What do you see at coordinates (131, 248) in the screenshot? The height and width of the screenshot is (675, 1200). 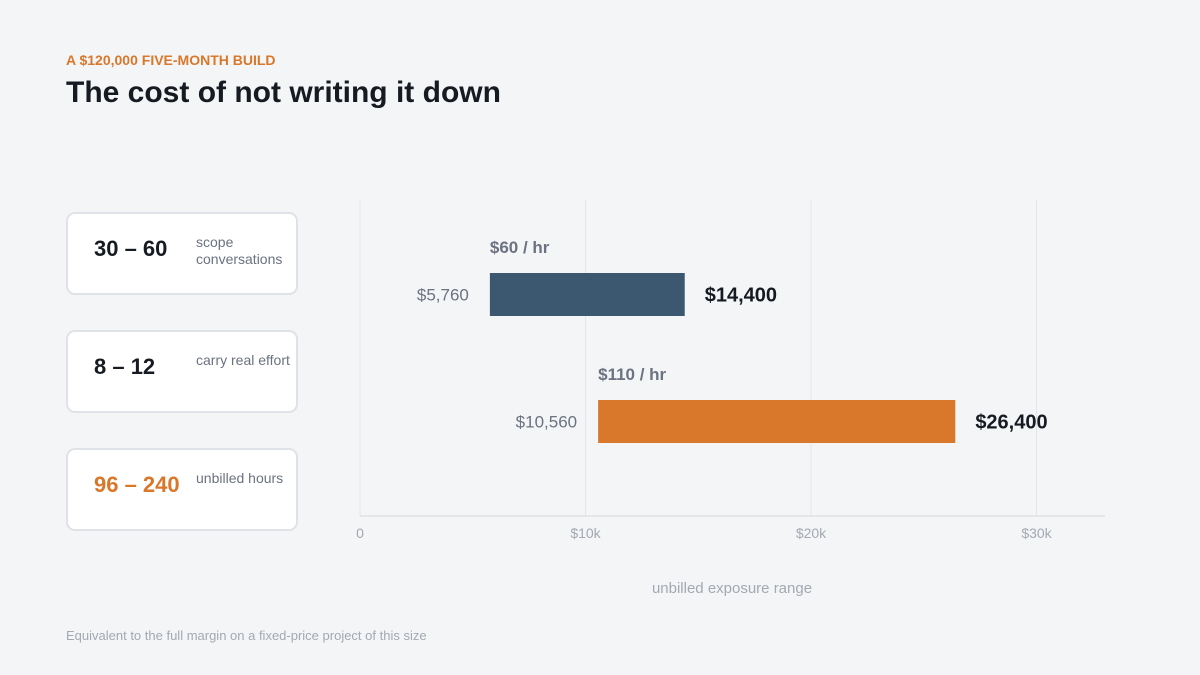 I see `stat-value: 30 – 60` at bounding box center [131, 248].